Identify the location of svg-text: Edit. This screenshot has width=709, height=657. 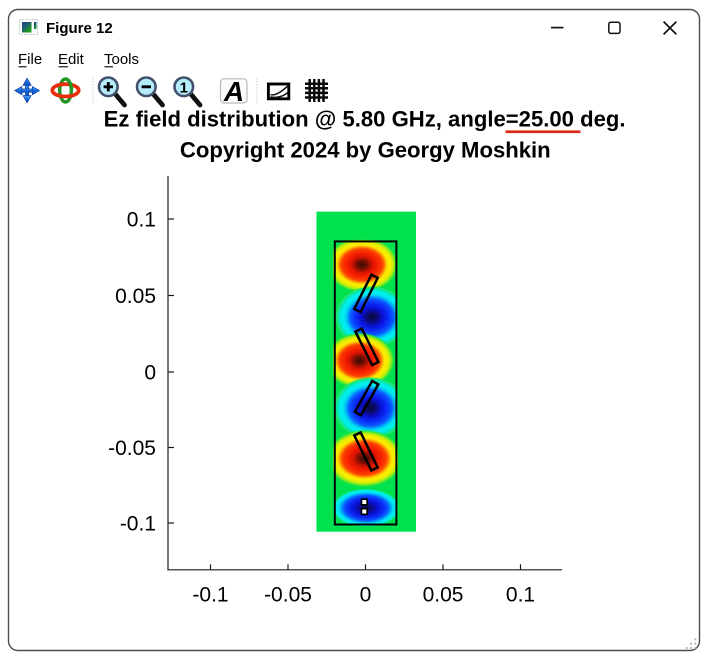
(71, 59).